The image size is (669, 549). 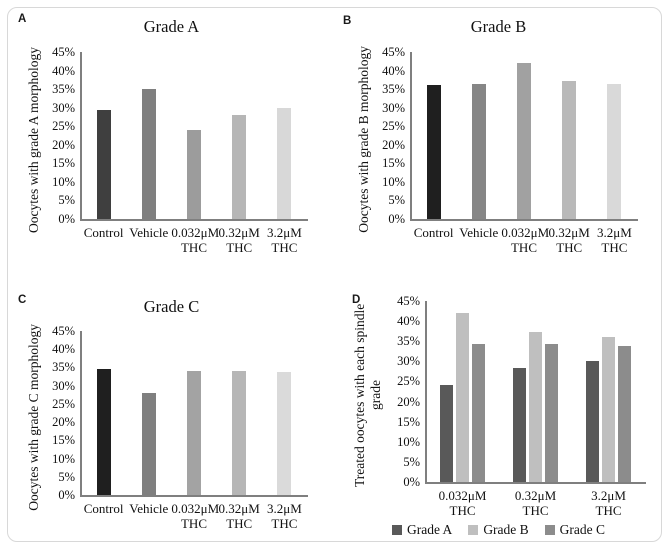 I want to click on panel-letter: B, so click(x=347, y=21).